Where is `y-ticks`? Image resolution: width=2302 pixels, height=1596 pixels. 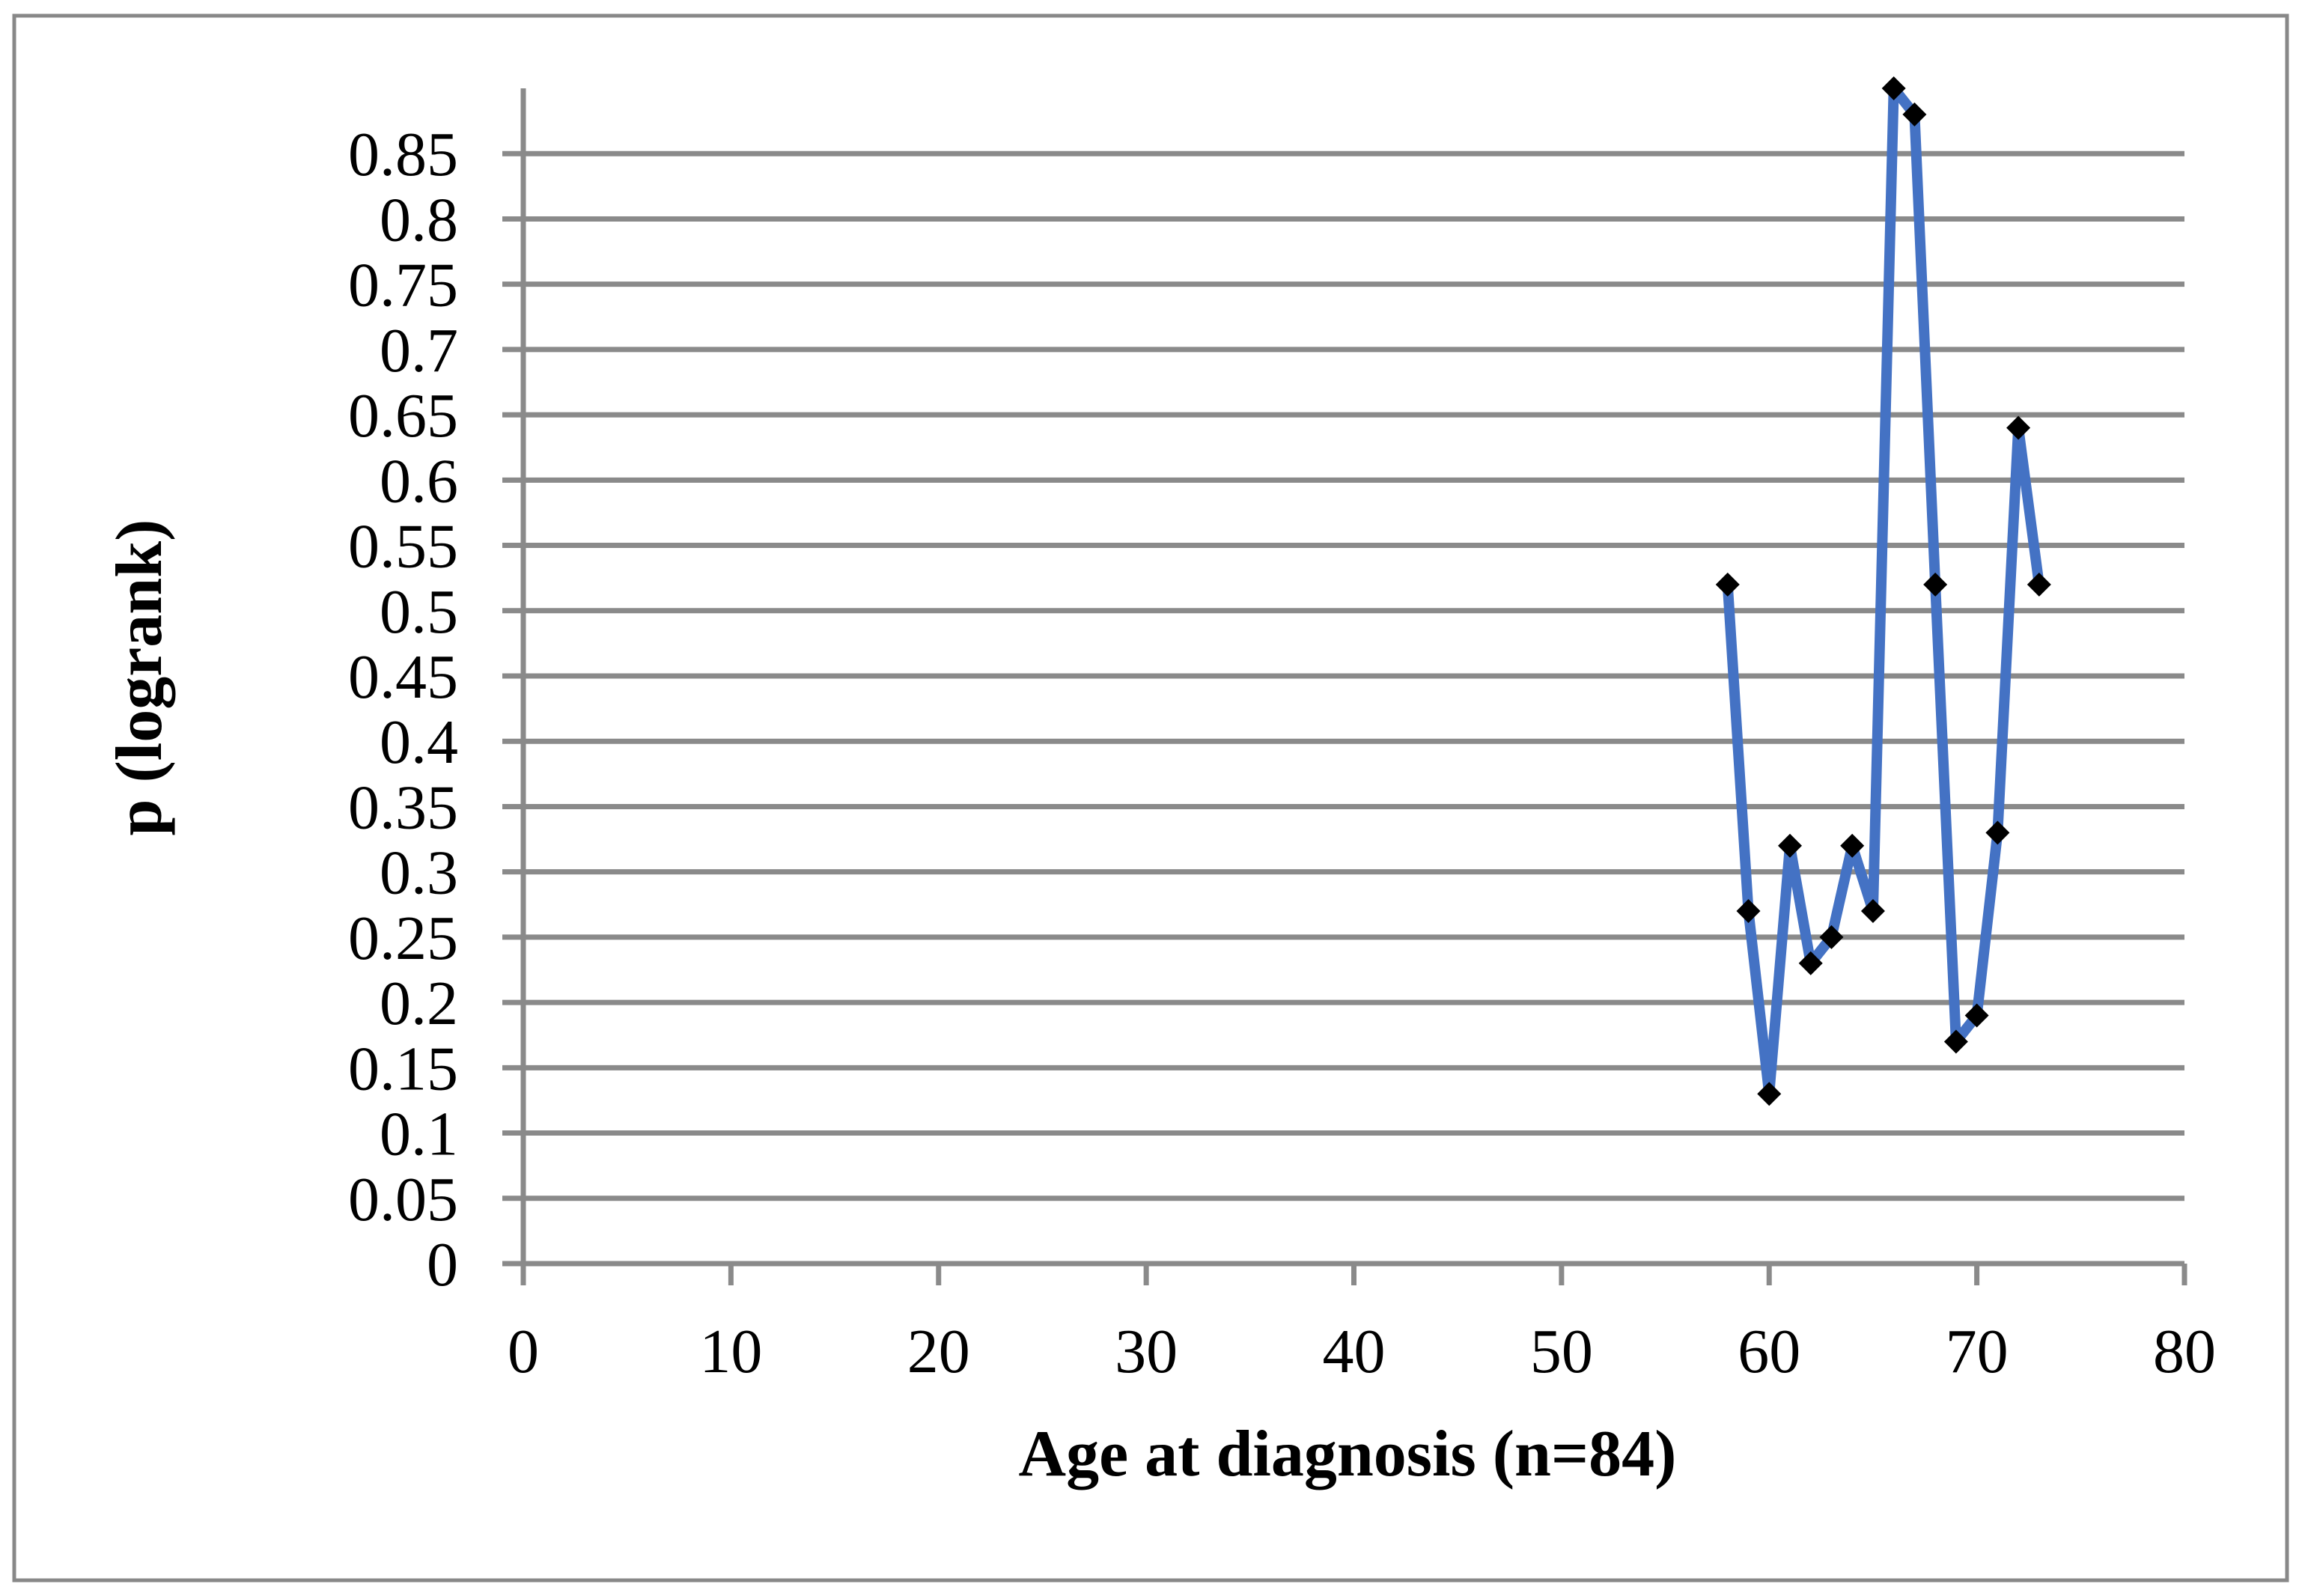 y-ticks is located at coordinates (512, 708).